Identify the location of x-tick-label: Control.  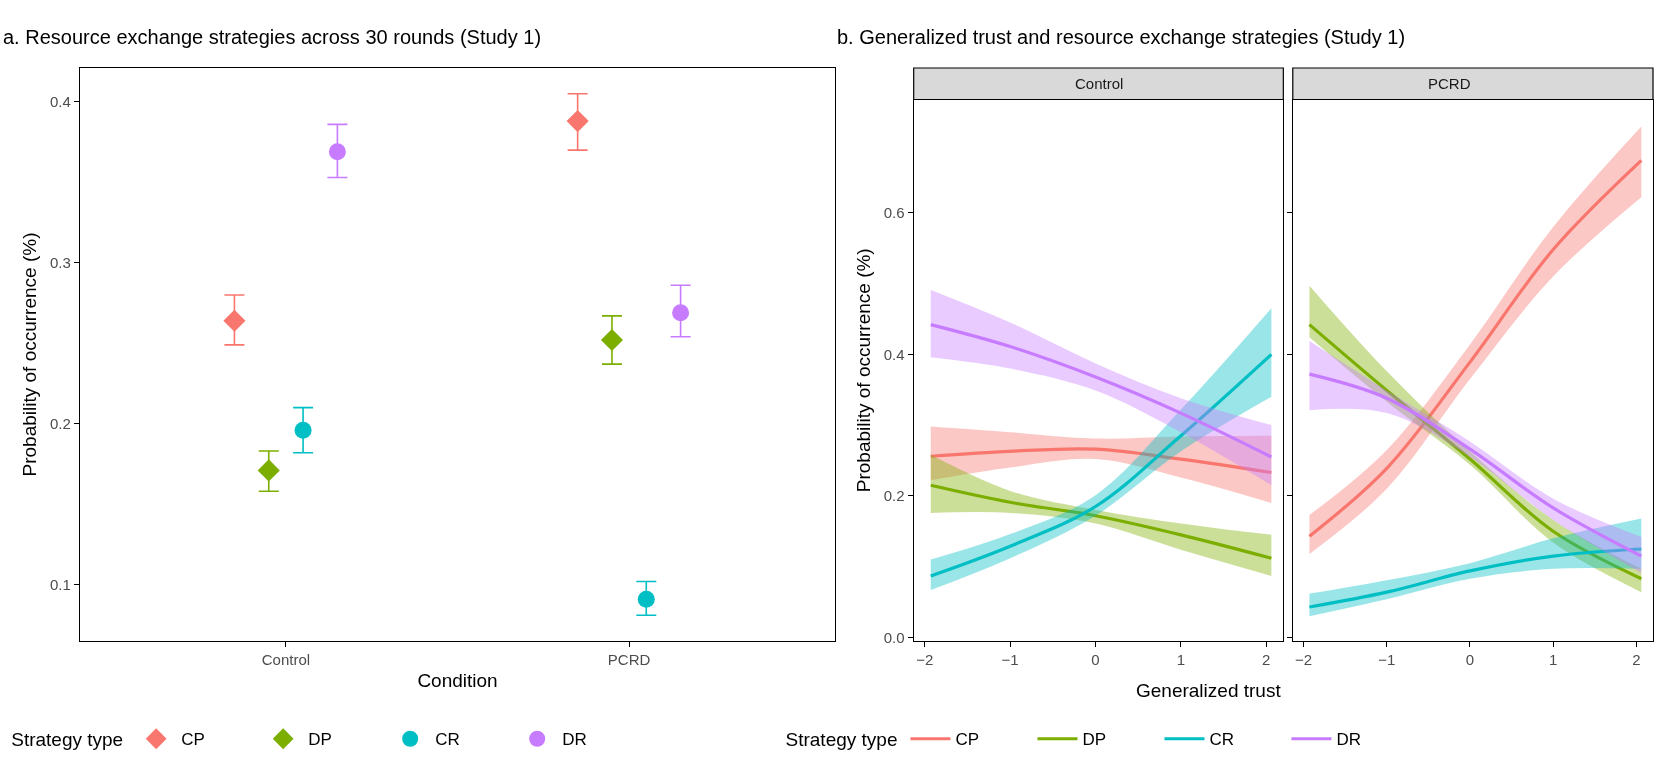
(286, 660).